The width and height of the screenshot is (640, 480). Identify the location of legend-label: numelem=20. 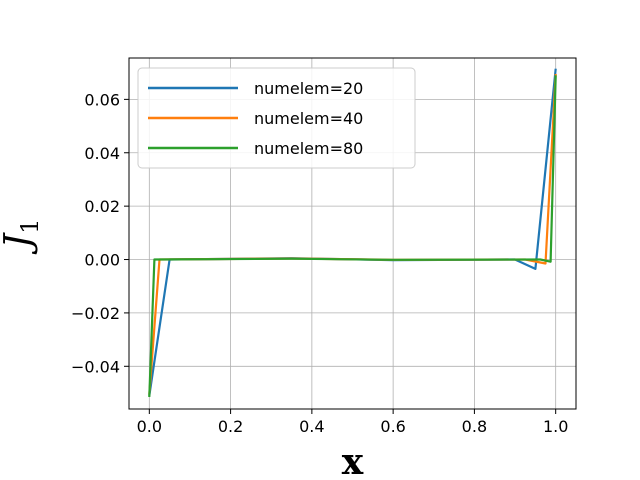
(308, 88).